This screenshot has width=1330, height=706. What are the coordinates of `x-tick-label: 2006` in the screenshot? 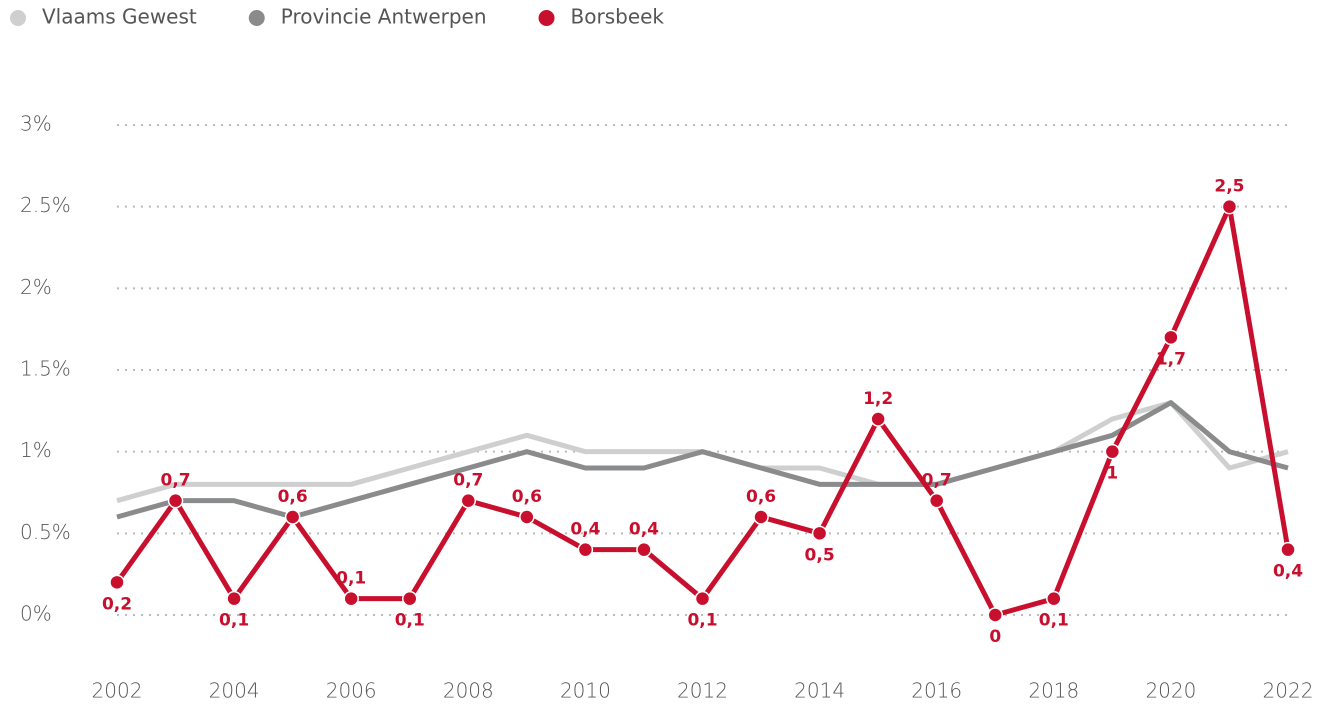 It's located at (351, 691).